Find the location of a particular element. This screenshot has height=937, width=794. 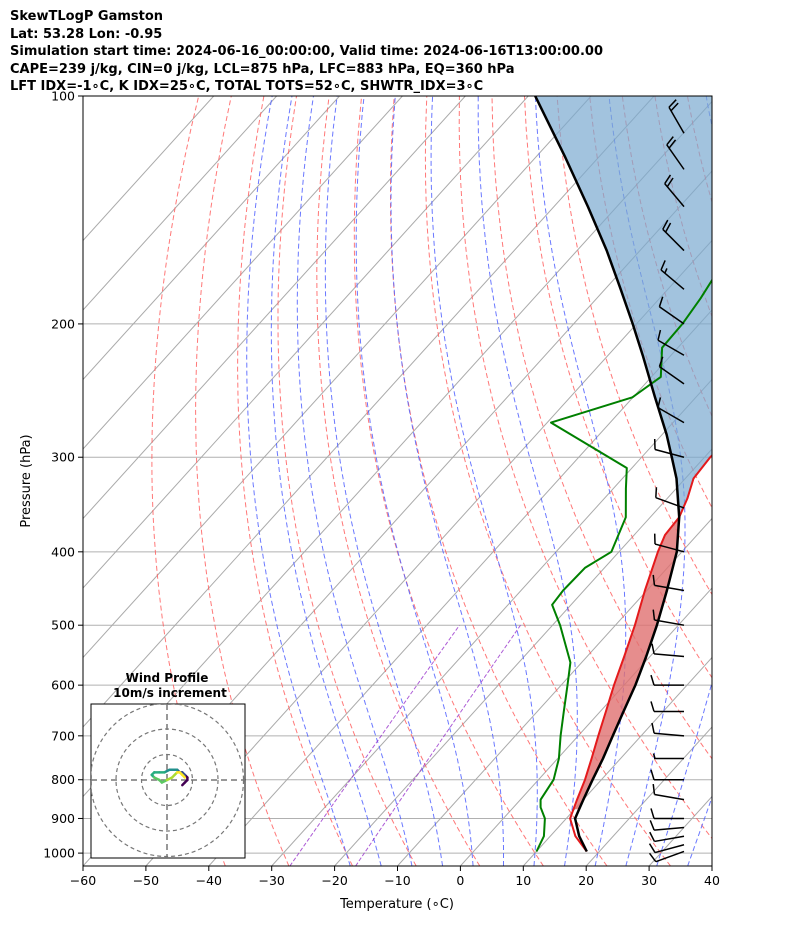

location-line: Lat: 53.28 Lon: -0.95 is located at coordinates (86, 34).